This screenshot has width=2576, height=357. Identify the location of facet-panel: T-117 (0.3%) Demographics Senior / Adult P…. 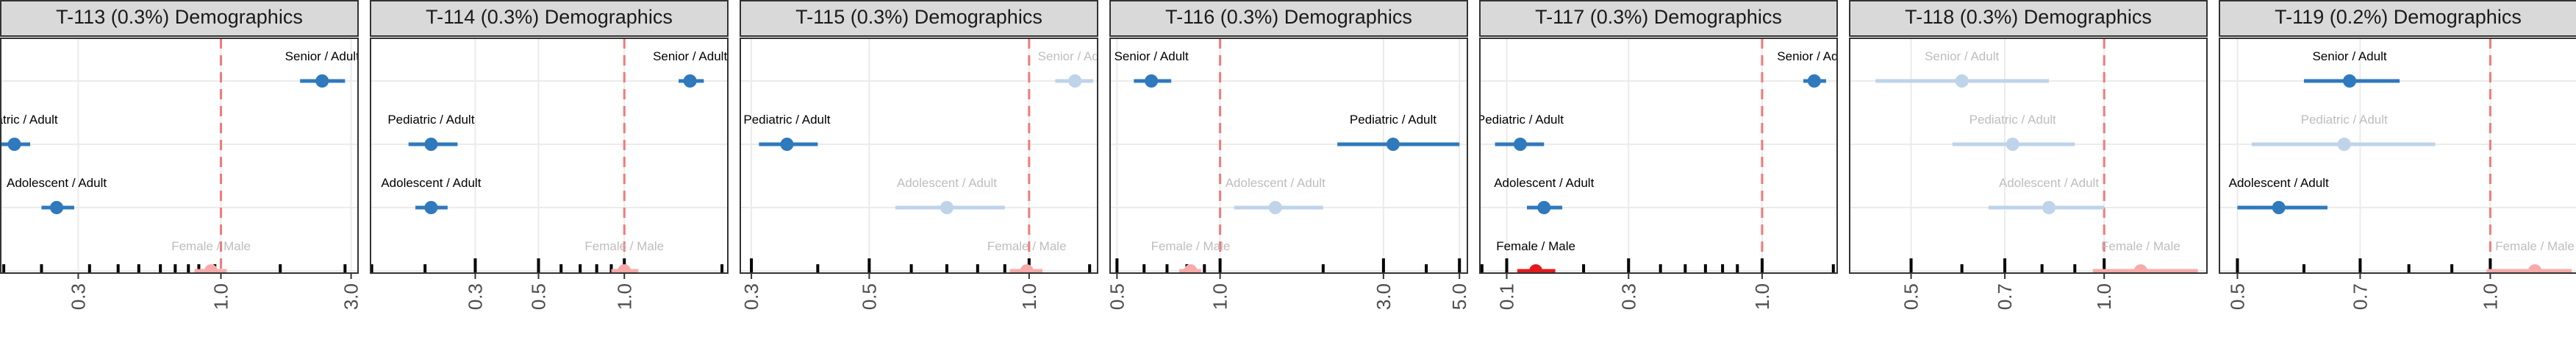
(1664, 155).